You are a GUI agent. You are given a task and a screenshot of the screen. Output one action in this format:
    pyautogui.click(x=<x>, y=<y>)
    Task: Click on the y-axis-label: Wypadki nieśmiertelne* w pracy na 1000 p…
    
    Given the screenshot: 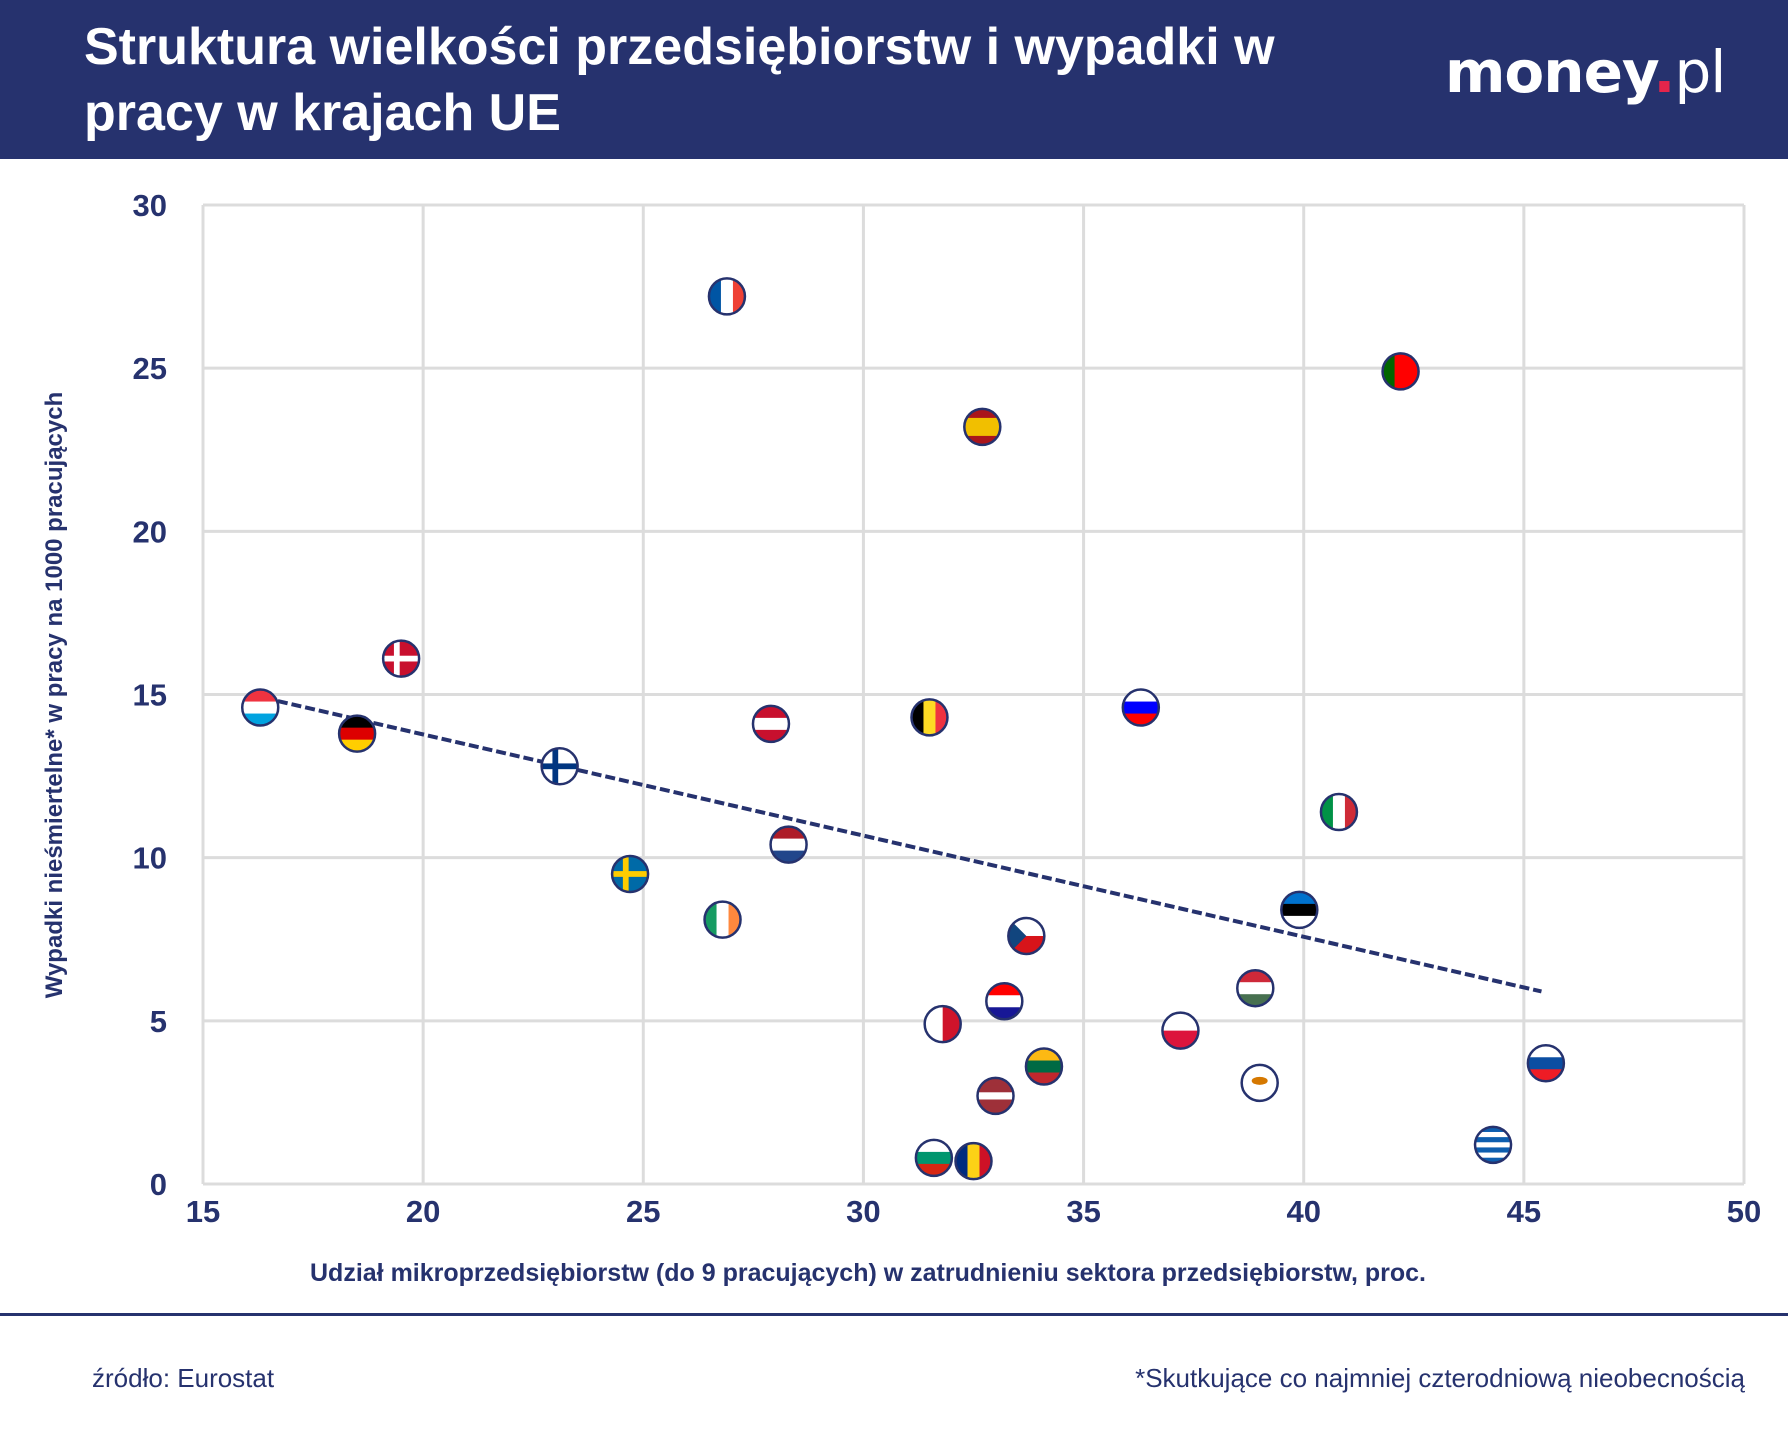 What is the action you would take?
    pyautogui.click(x=54, y=695)
    